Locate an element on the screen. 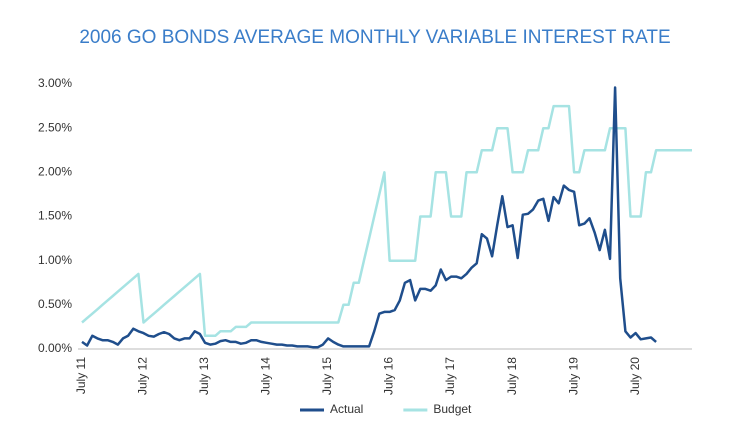 The image size is (750, 447). y-tick-label: 0.00% is located at coordinates (55, 348).